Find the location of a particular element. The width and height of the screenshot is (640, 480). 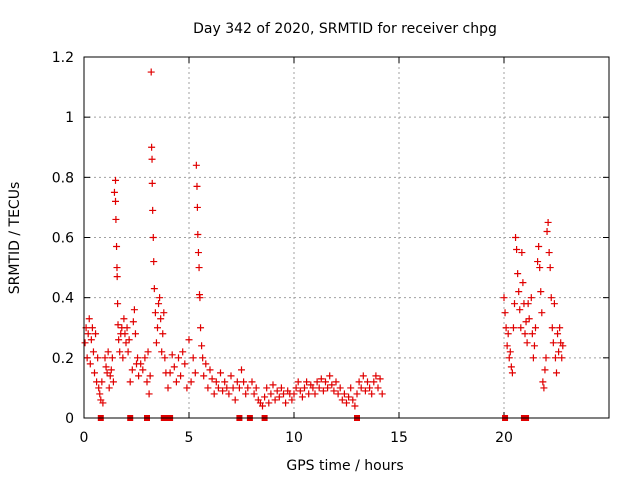

y-tick-label: 0.2 is located at coordinates (63, 359).